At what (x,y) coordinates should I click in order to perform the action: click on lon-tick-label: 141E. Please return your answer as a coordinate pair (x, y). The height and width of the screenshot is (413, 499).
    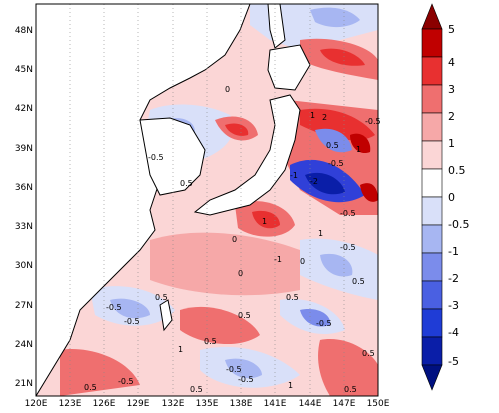
    Looking at the image, I should click on (275, 403).